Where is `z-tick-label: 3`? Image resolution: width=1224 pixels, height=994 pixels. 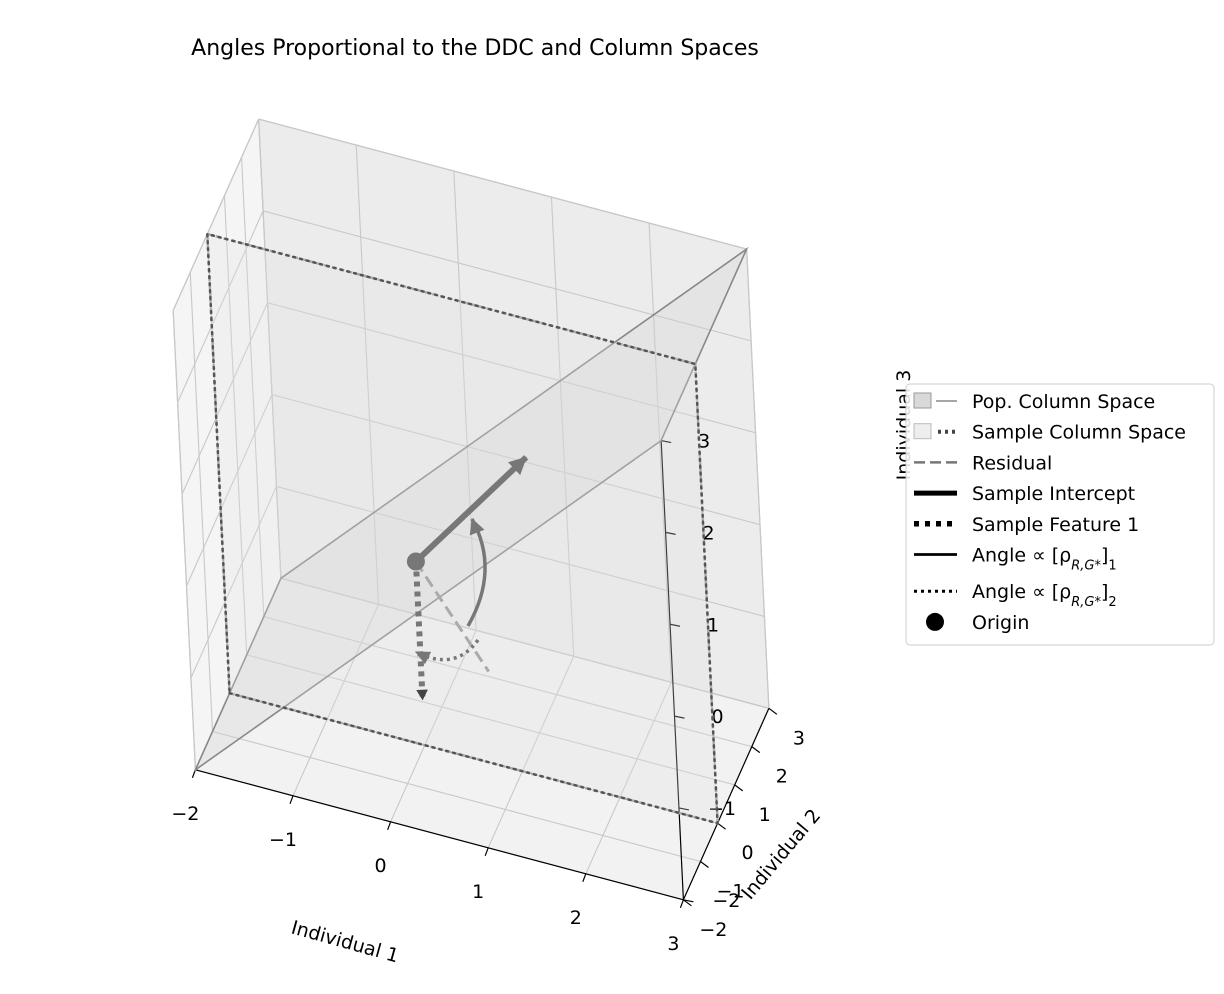 z-tick-label: 3 is located at coordinates (704, 442).